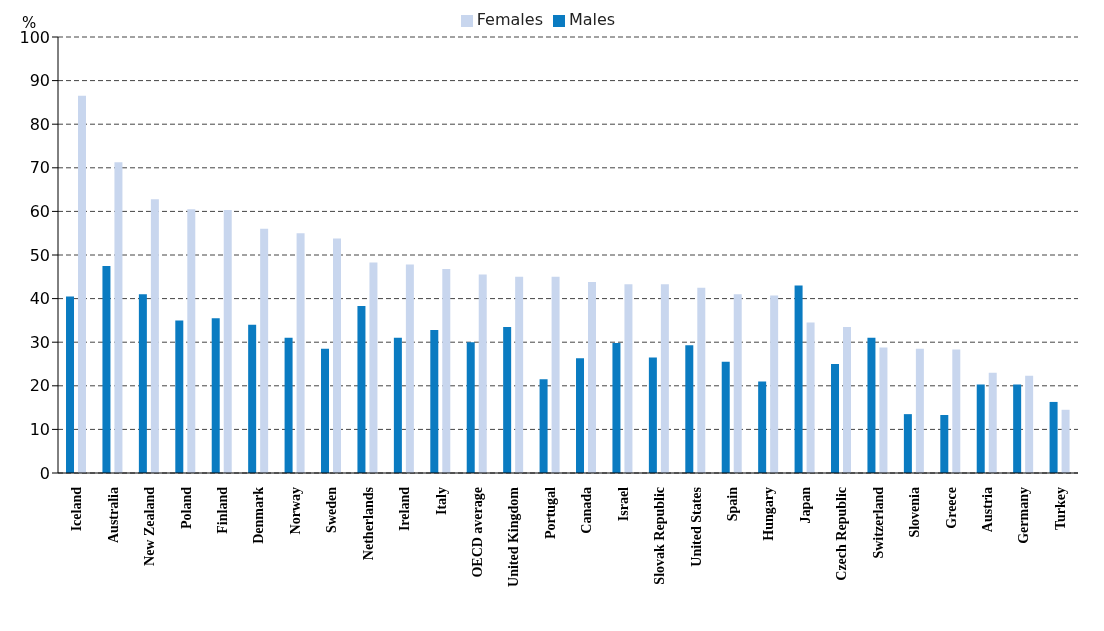  Describe the element at coordinates (587, 510) in the screenshot. I see `x-tick-label: Canada` at that location.